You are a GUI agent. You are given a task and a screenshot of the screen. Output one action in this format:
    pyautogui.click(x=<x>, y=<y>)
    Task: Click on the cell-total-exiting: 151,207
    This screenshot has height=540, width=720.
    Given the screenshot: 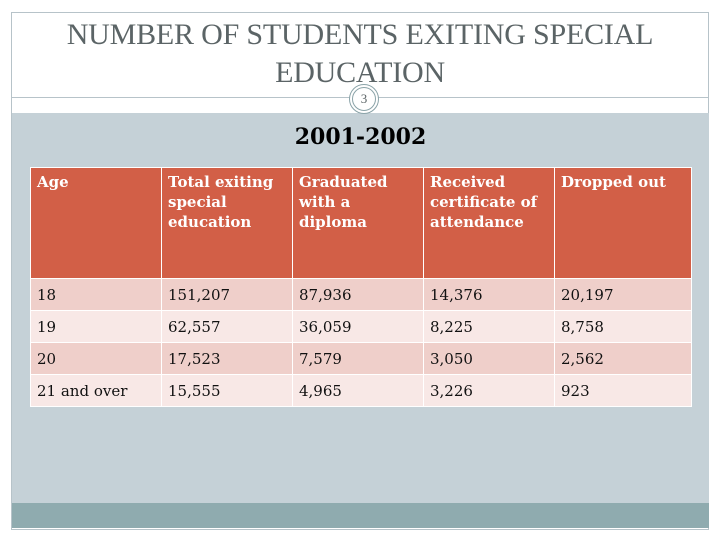 What is the action you would take?
    pyautogui.click(x=227, y=294)
    